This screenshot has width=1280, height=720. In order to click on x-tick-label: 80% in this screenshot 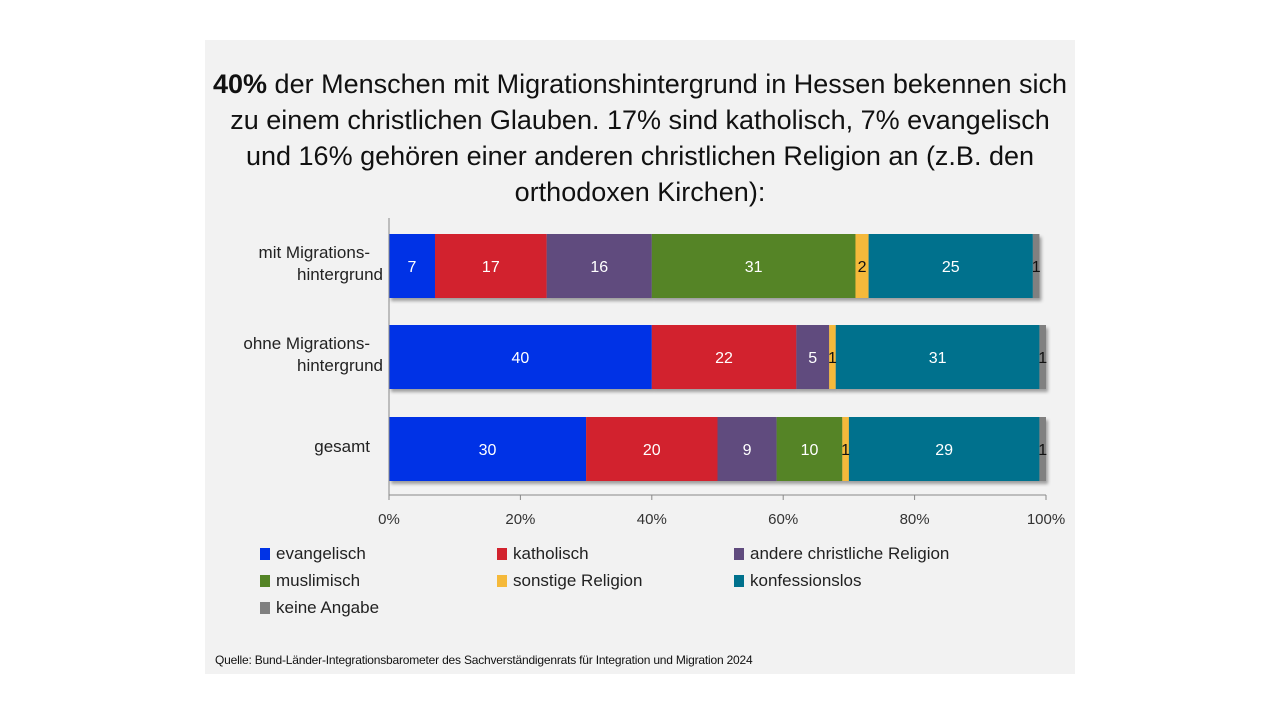, I will do `click(915, 519)`.